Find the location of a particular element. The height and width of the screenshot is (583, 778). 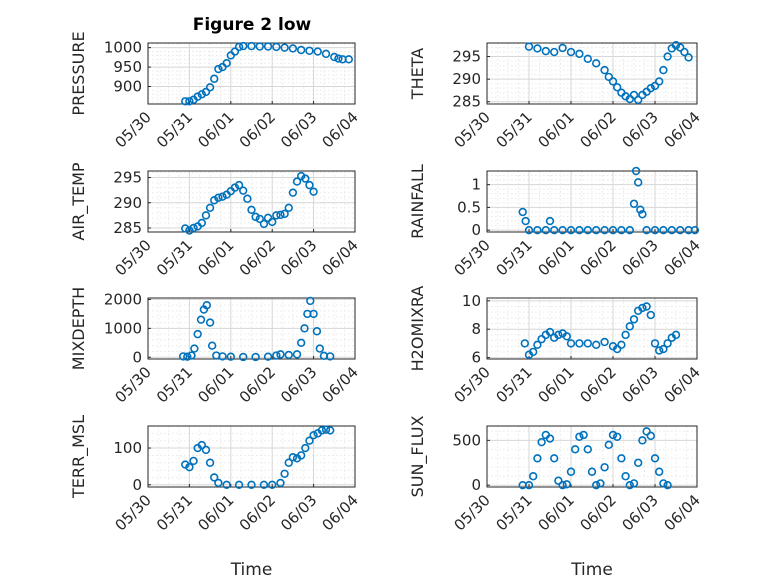

y-axis-label: PRESSURE is located at coordinates (78, 73).